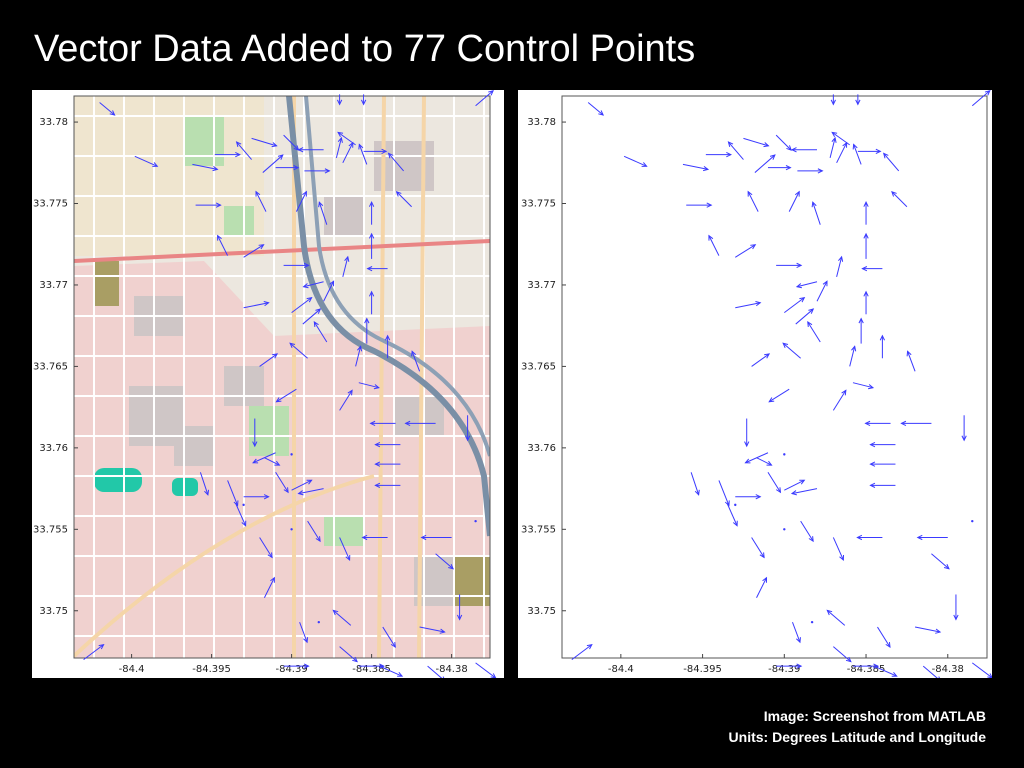 This screenshot has width=1024, height=768. Describe the element at coordinates (621, 669) in the screenshot. I see `quiver-x-tick-label: -84.4` at that location.